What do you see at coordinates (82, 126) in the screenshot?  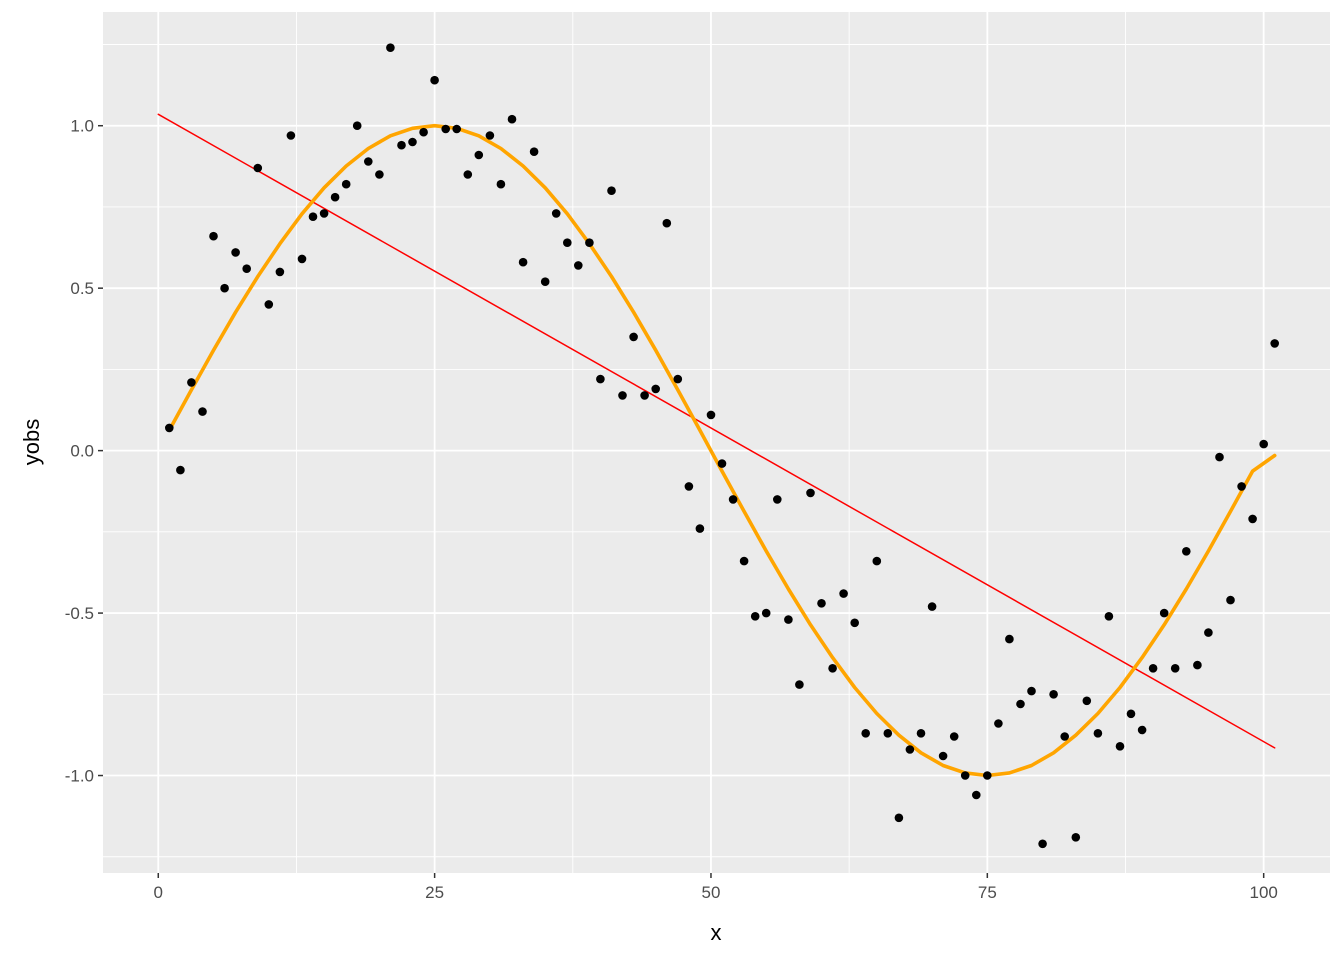 I see `y-tick-label: 1.0` at bounding box center [82, 126].